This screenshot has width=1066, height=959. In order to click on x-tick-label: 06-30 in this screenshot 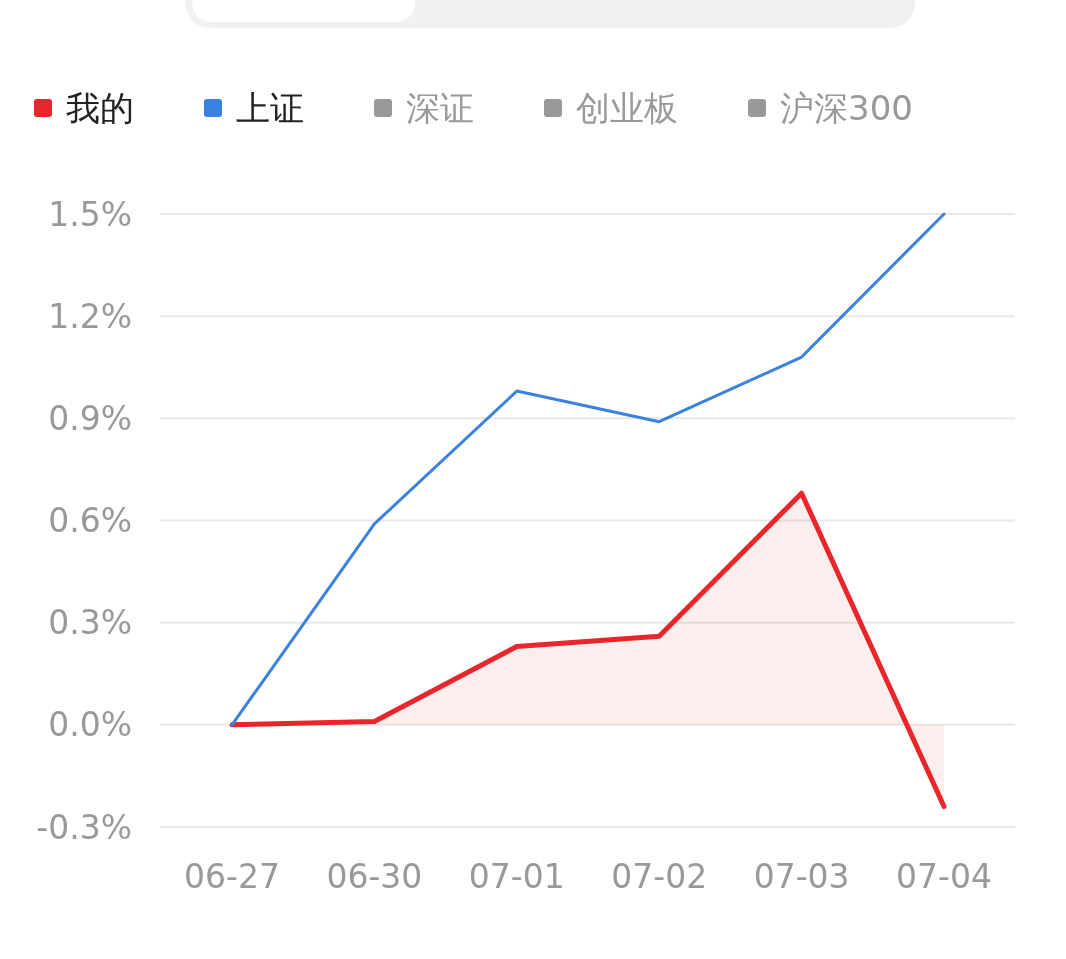, I will do `click(374, 876)`.